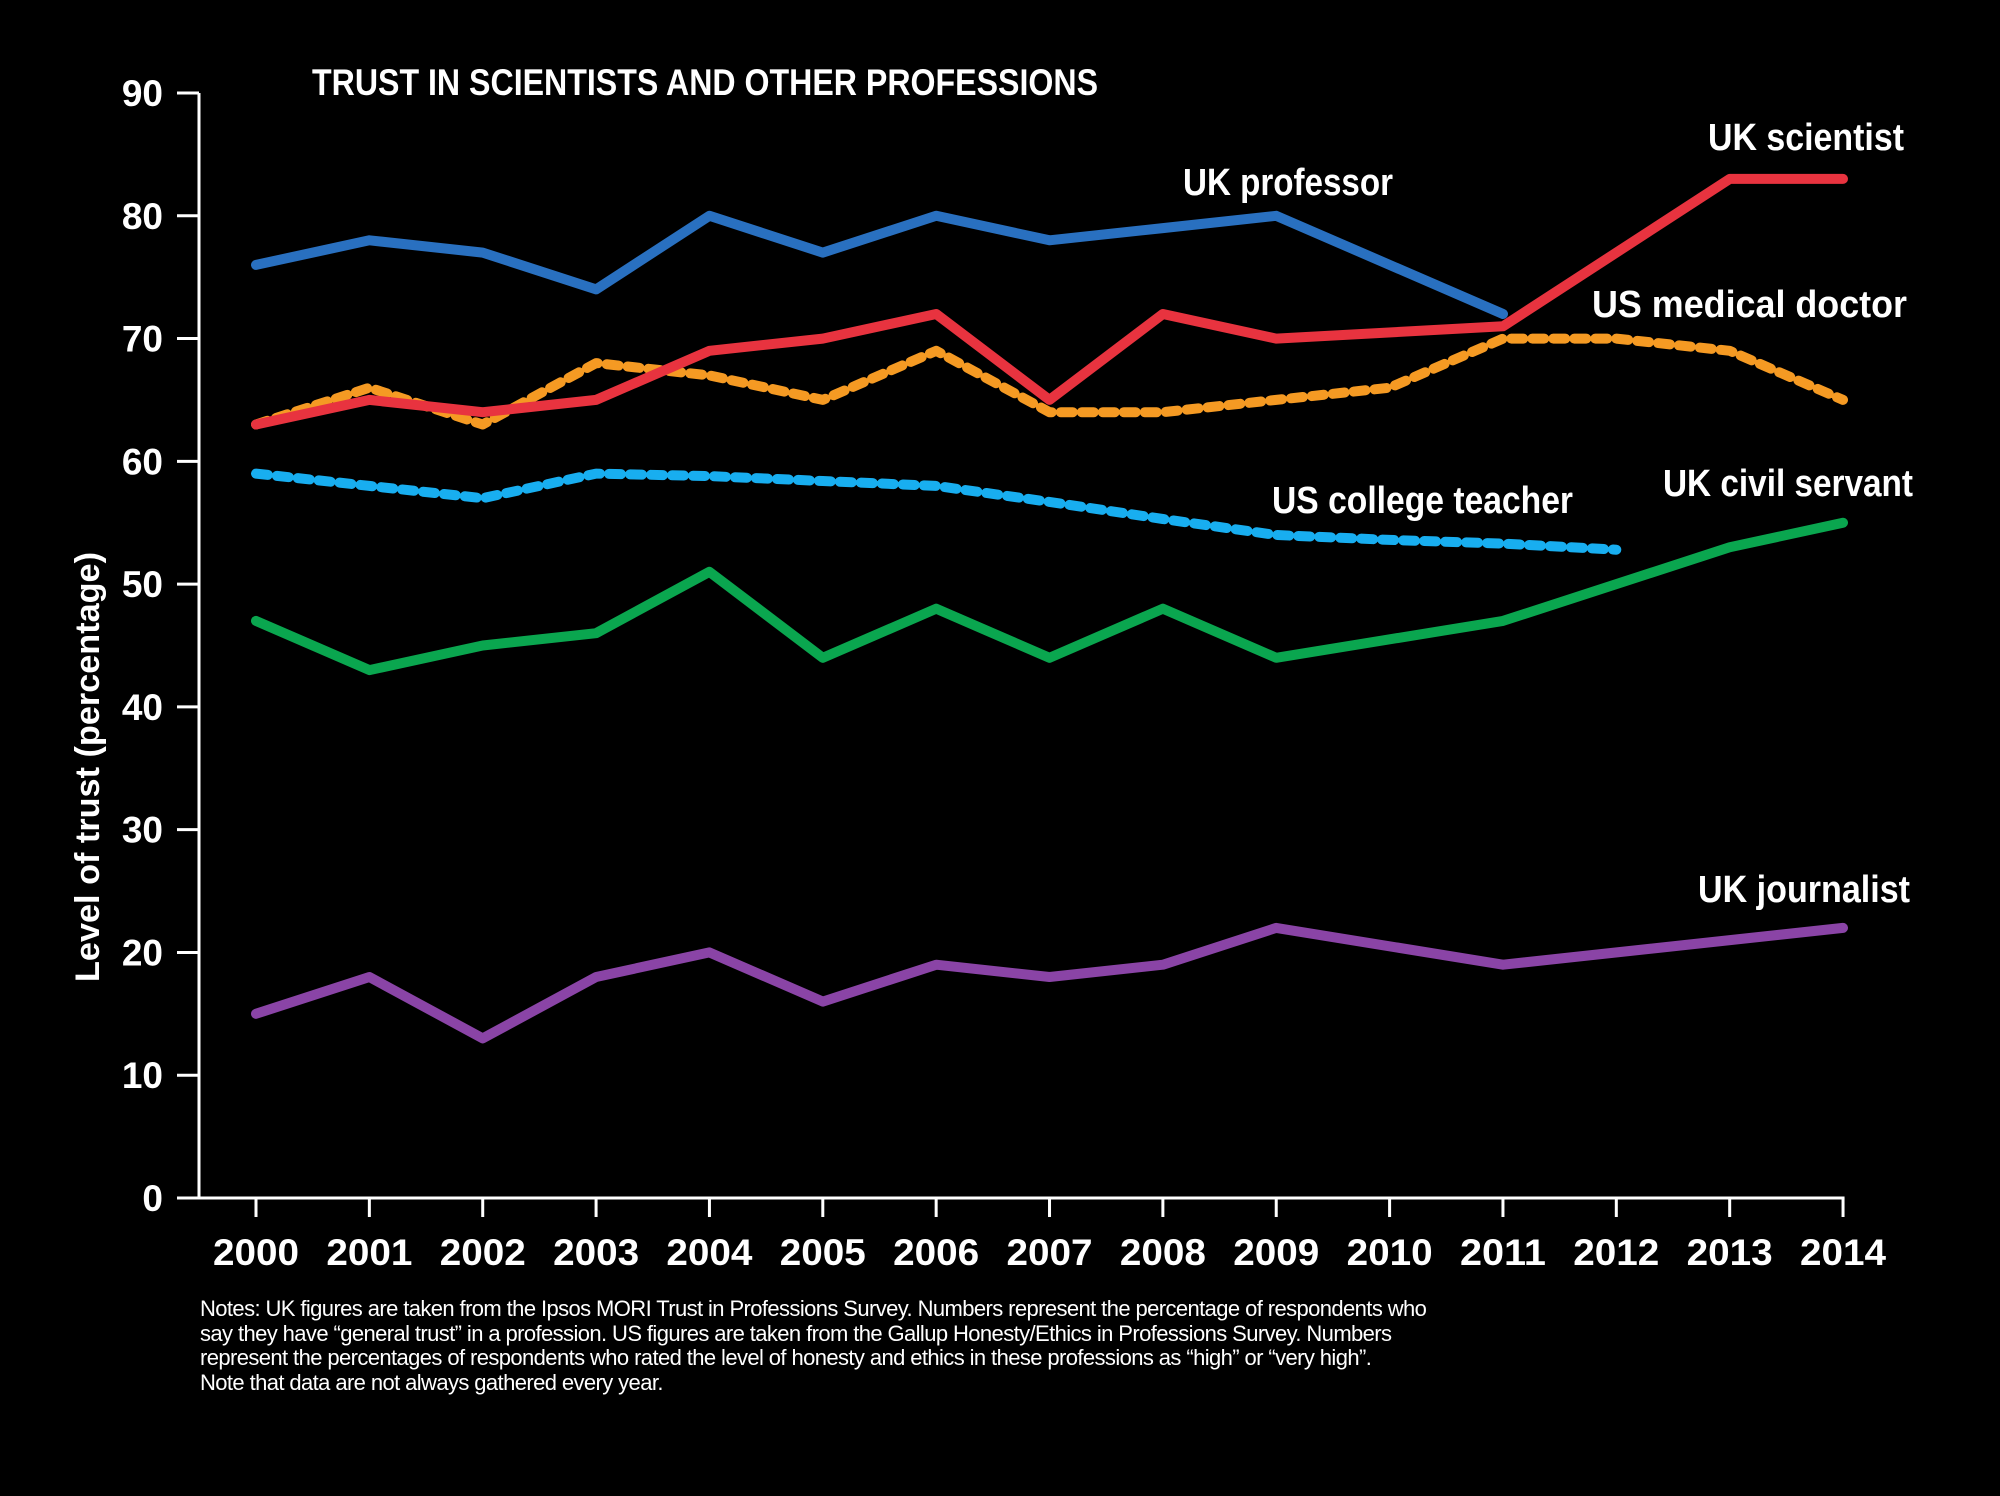 Image resolution: width=2000 pixels, height=1496 pixels. Describe the element at coordinates (142, 830) in the screenshot. I see `y-tick-label: 30` at that location.